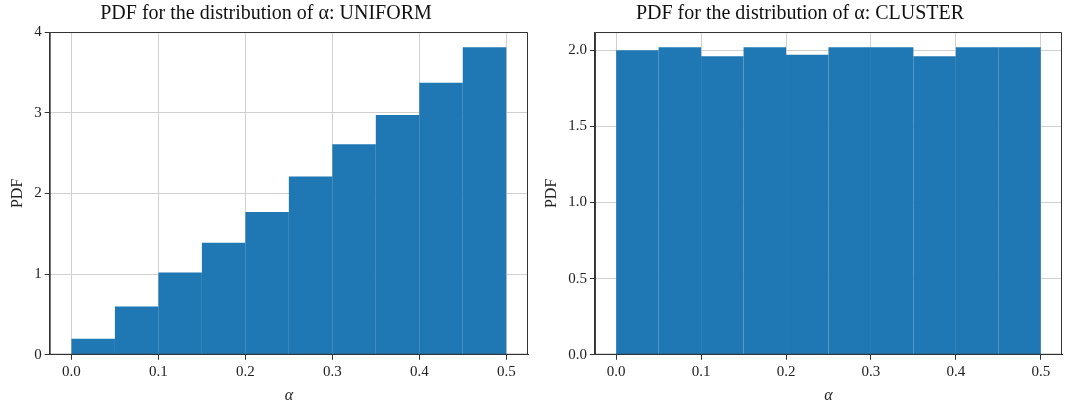 The height and width of the screenshot is (413, 1068). What do you see at coordinates (577, 125) in the screenshot?
I see `y-tick-label: 1.5` at bounding box center [577, 125].